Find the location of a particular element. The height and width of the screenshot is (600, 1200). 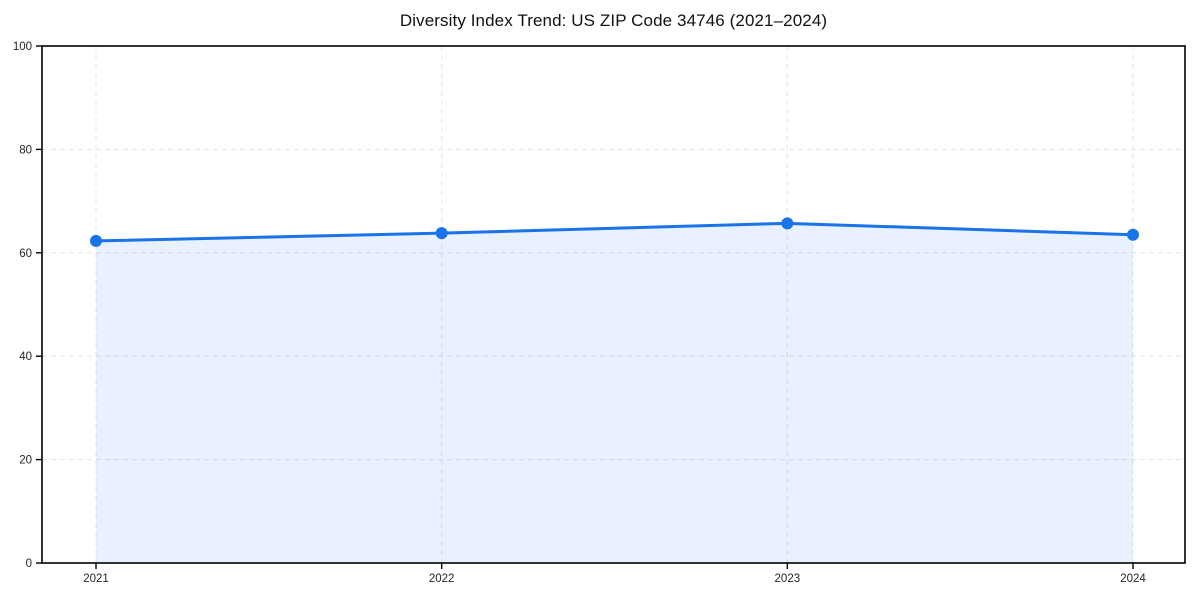

data-point-2021 is located at coordinates (96, 240).